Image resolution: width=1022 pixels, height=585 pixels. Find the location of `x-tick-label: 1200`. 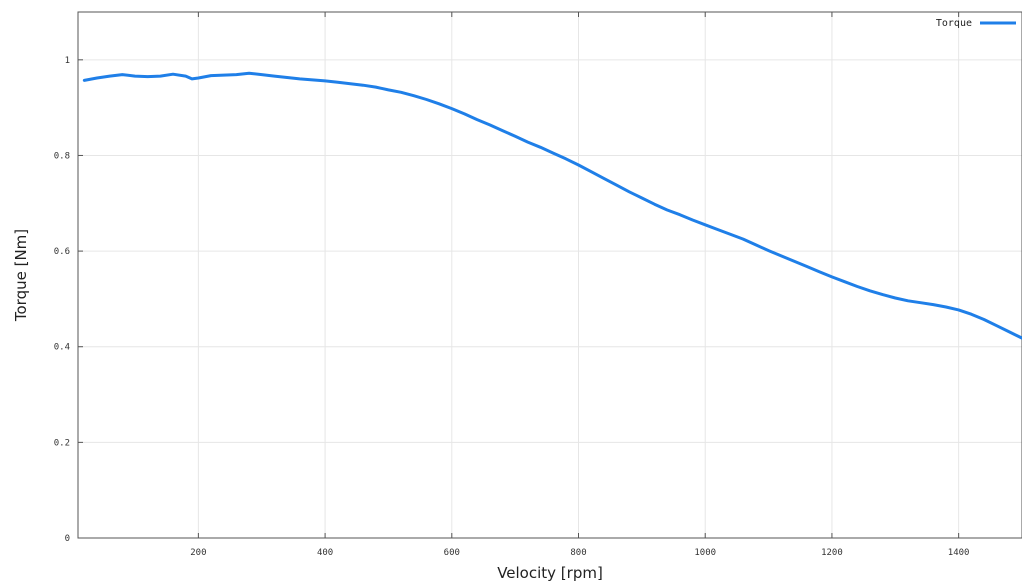

x-tick-label: 1200 is located at coordinates (832, 553).